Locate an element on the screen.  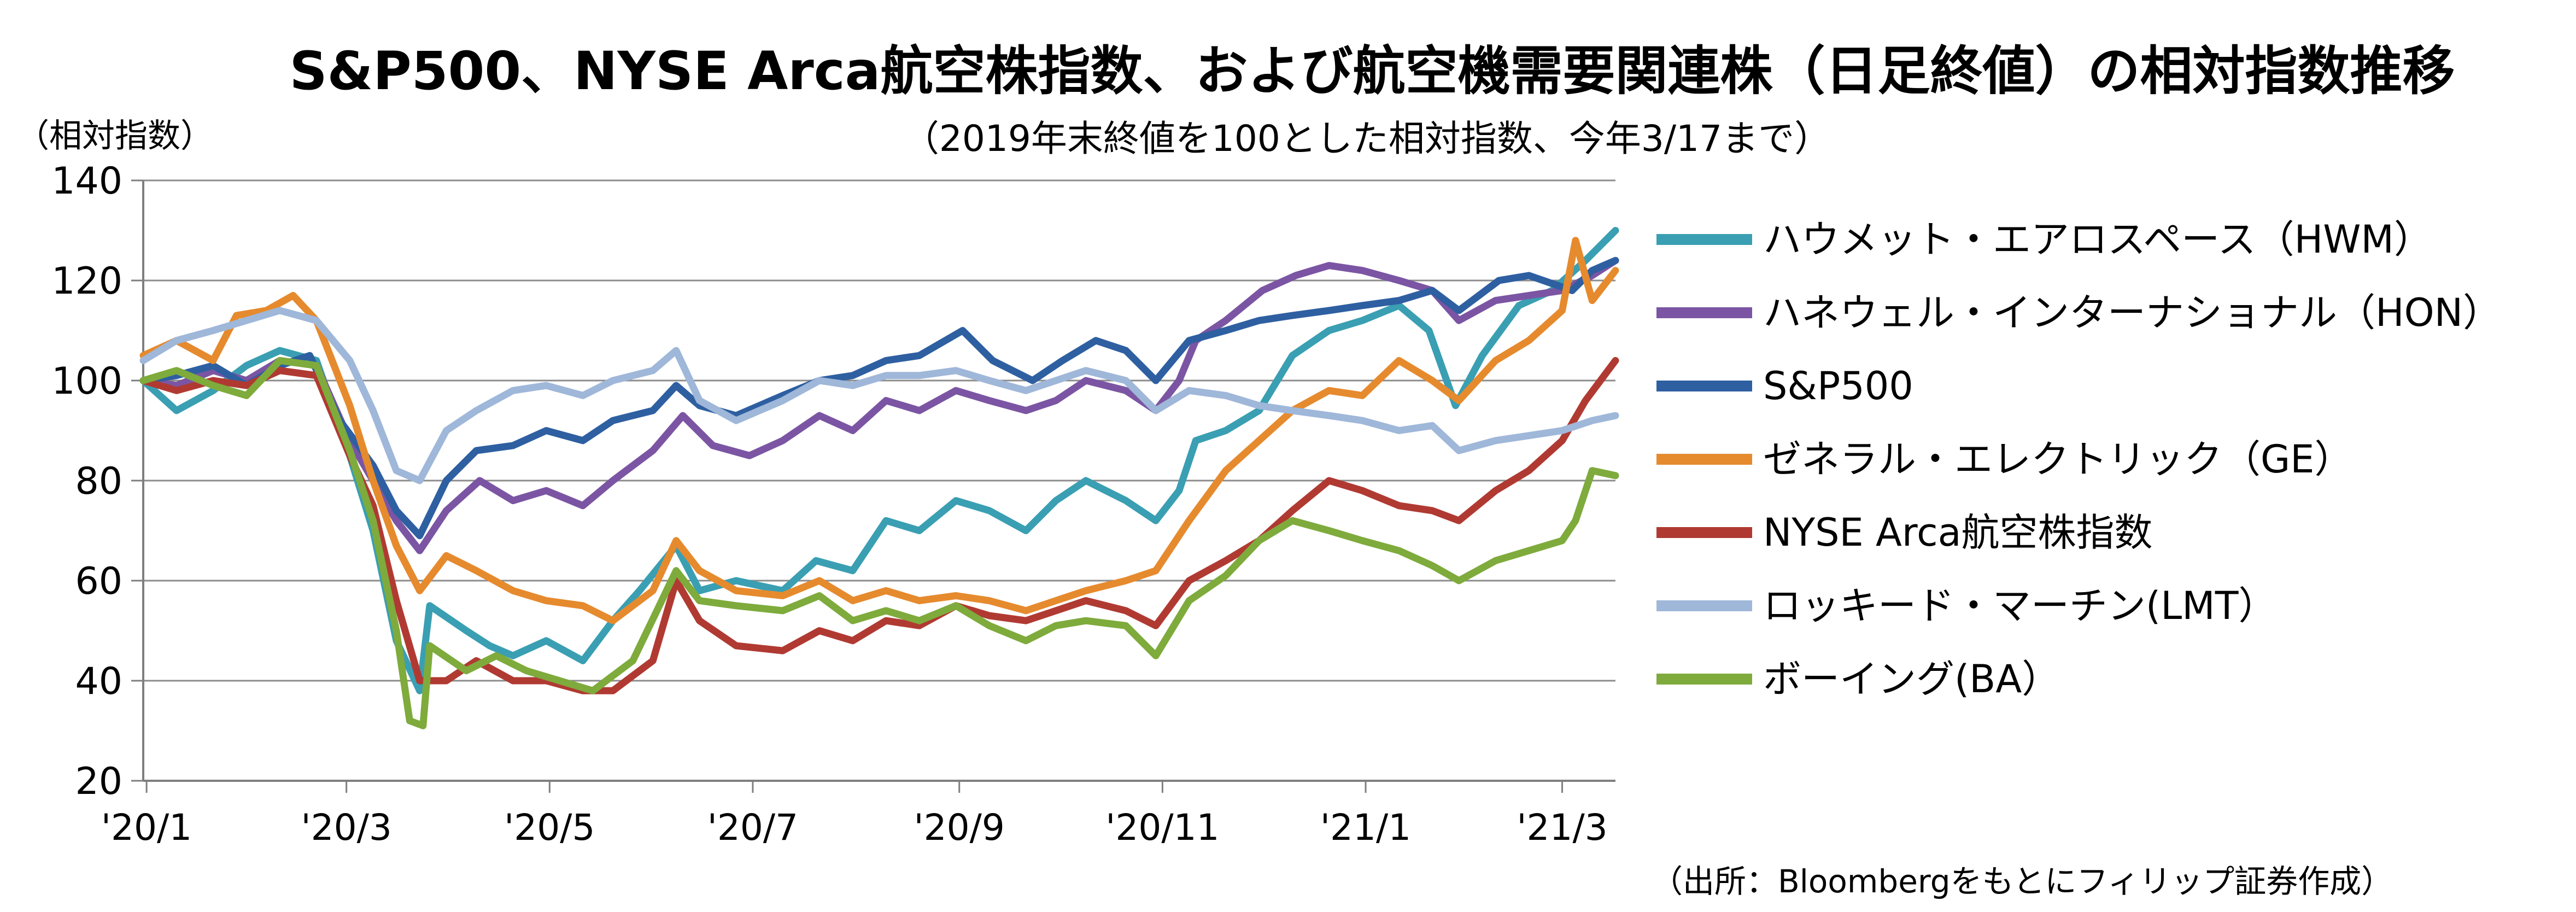
legend-item: ハネウェル・インターナショナル（HON） is located at coordinates (2110, 316).